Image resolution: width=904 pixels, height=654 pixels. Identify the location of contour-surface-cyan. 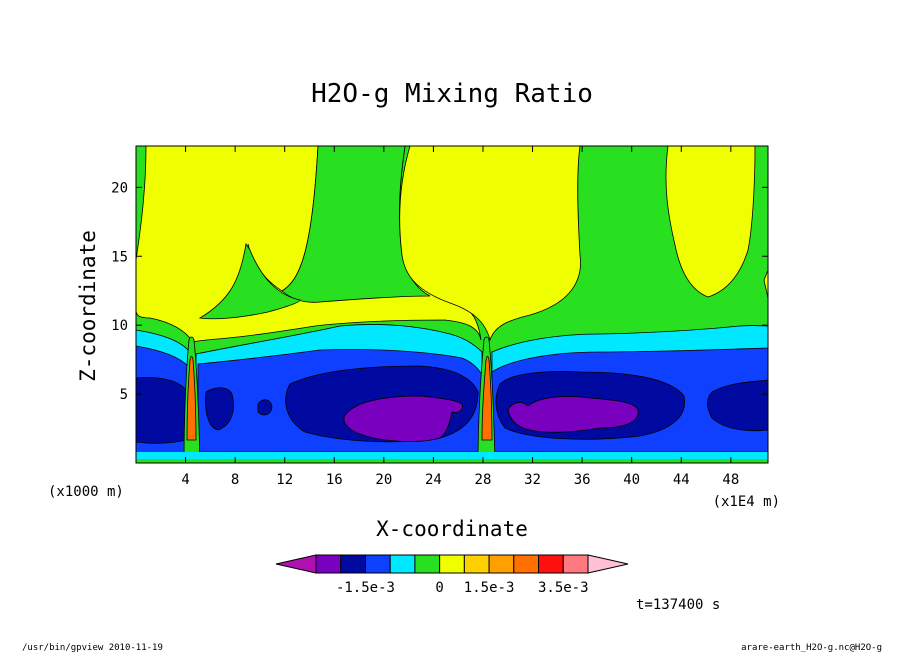
(452, 457).